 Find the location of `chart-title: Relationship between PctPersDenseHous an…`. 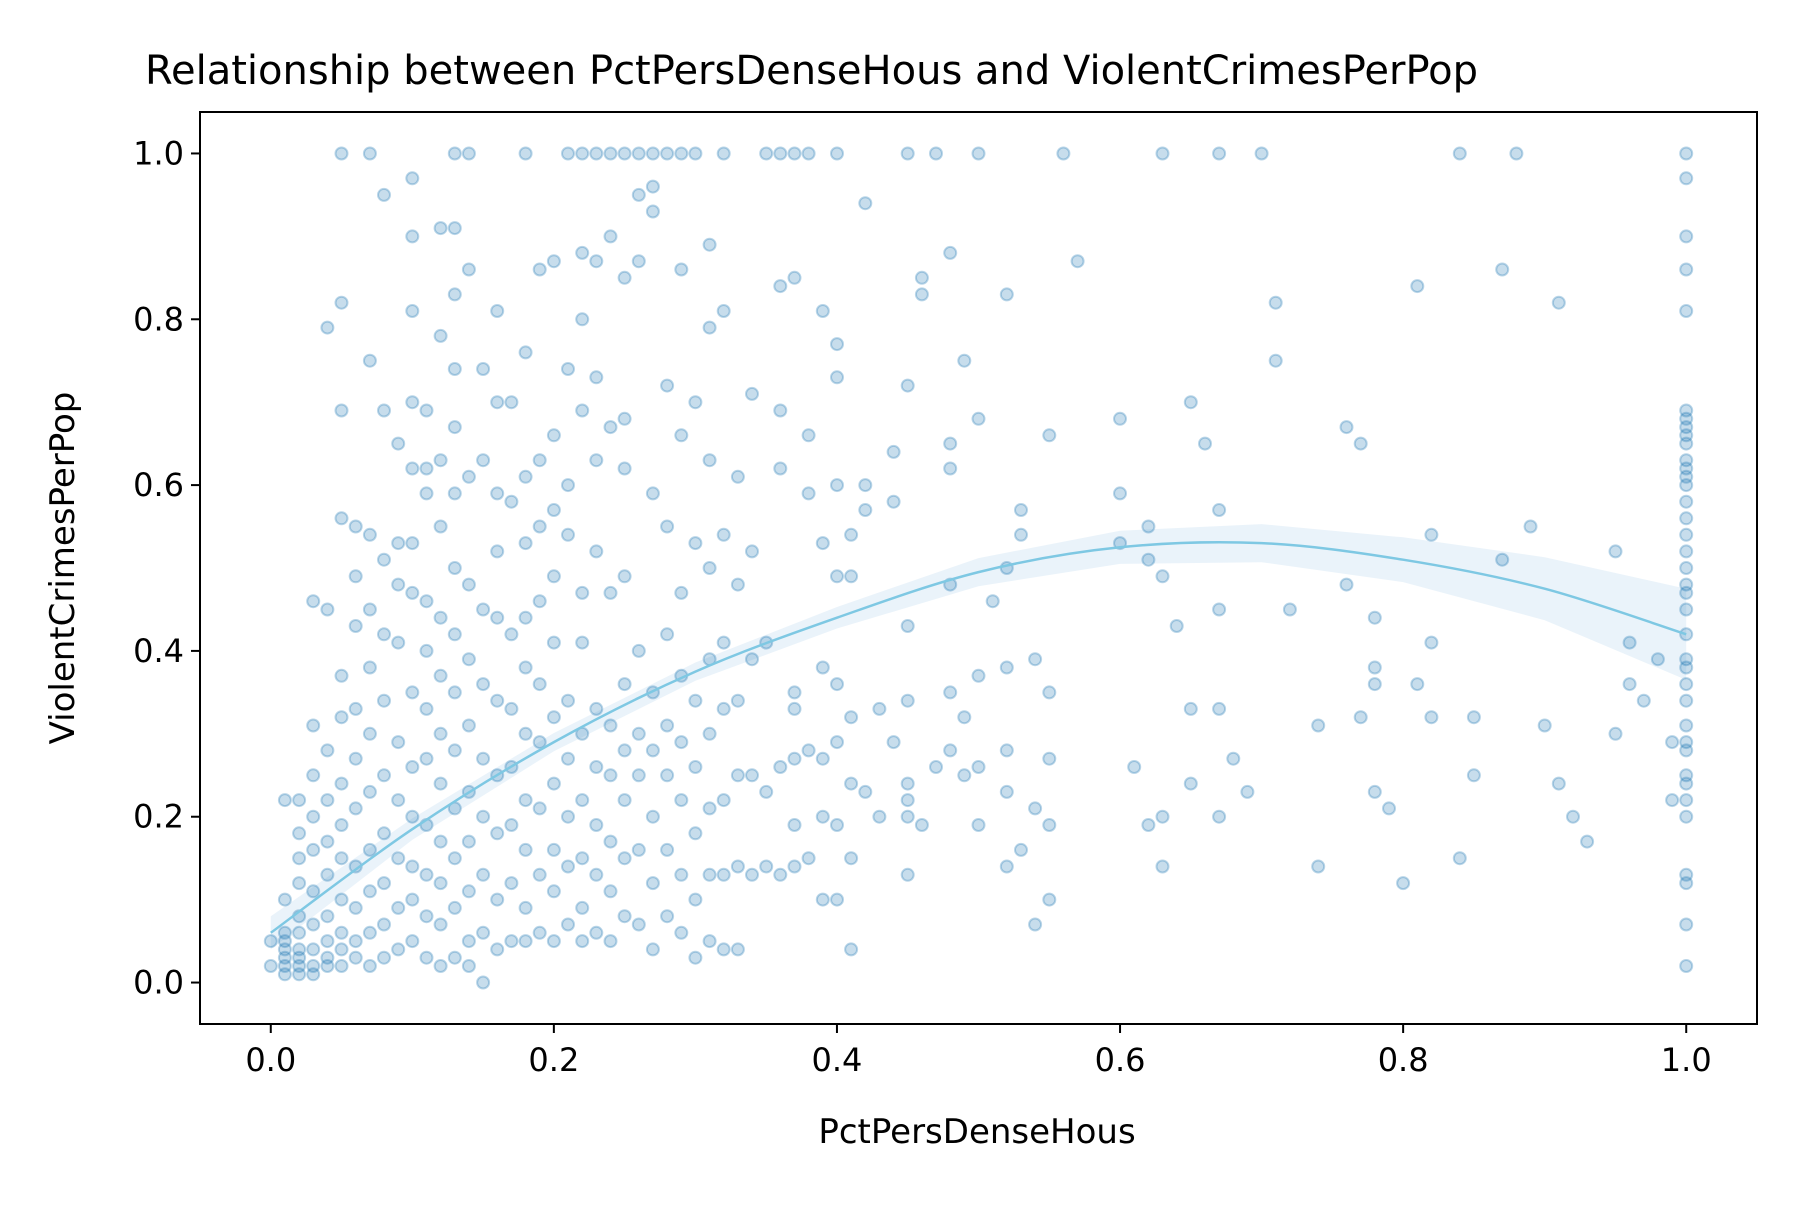

chart-title: Relationship between PctPersDenseHous an… is located at coordinates (811, 71).